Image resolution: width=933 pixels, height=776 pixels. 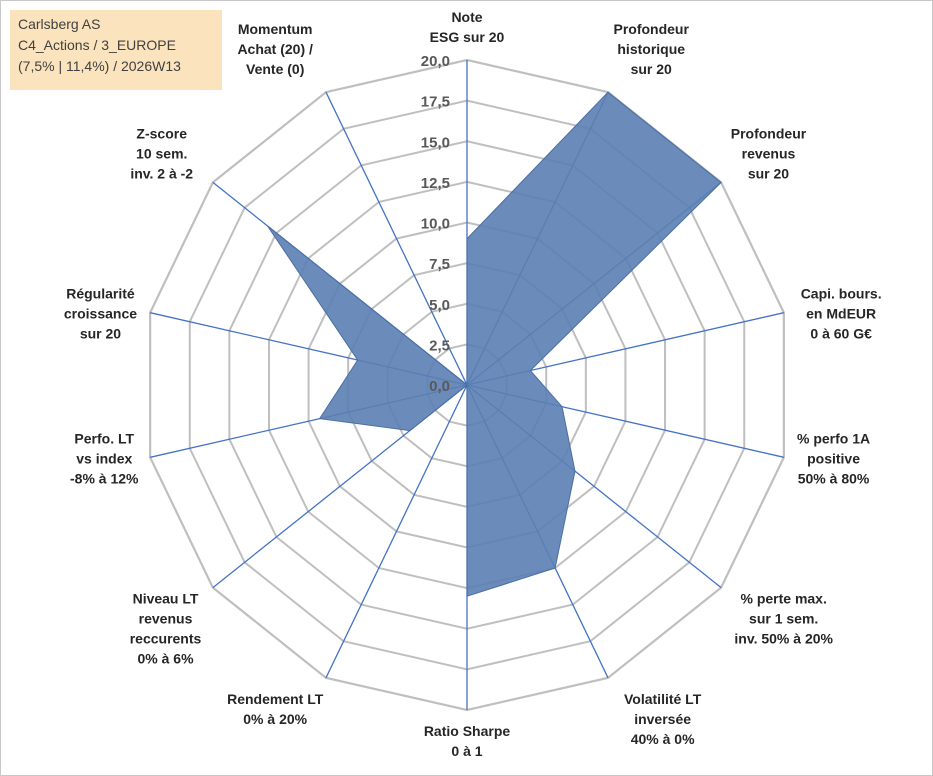 I want to click on axis-label-line: reccurents, so click(x=166, y=639).